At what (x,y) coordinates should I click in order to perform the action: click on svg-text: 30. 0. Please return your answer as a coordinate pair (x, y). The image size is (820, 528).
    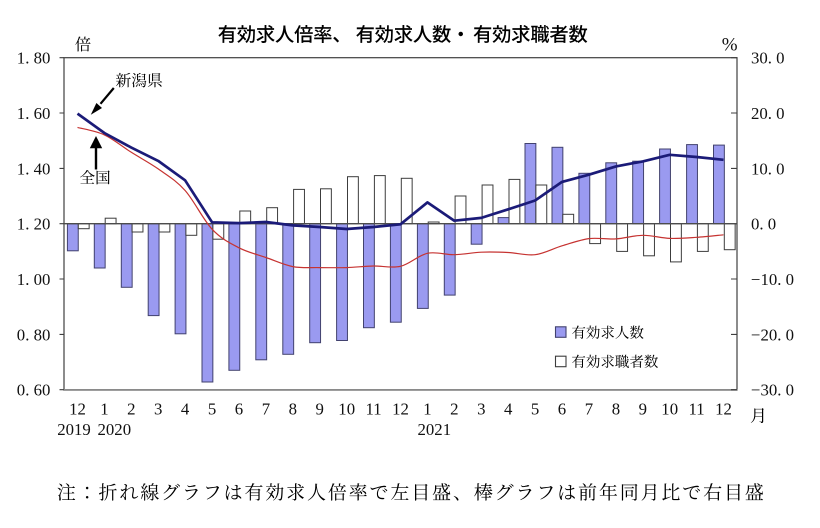
    Looking at the image, I should click on (768, 58).